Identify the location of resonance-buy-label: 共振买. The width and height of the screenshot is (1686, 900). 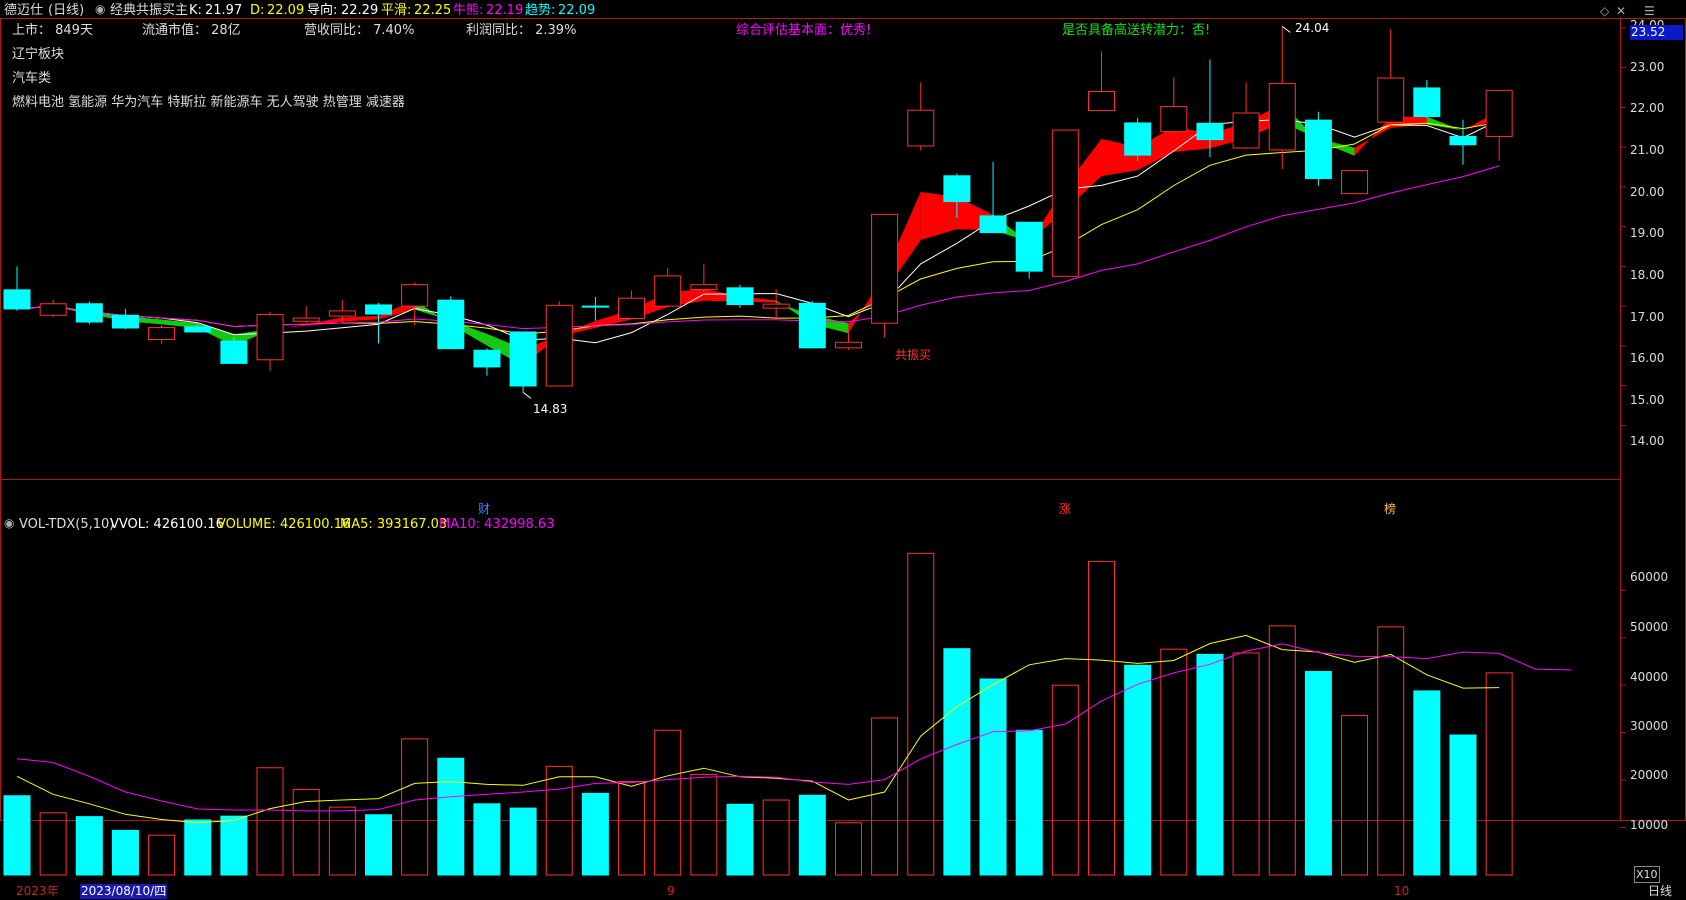
(913, 355).